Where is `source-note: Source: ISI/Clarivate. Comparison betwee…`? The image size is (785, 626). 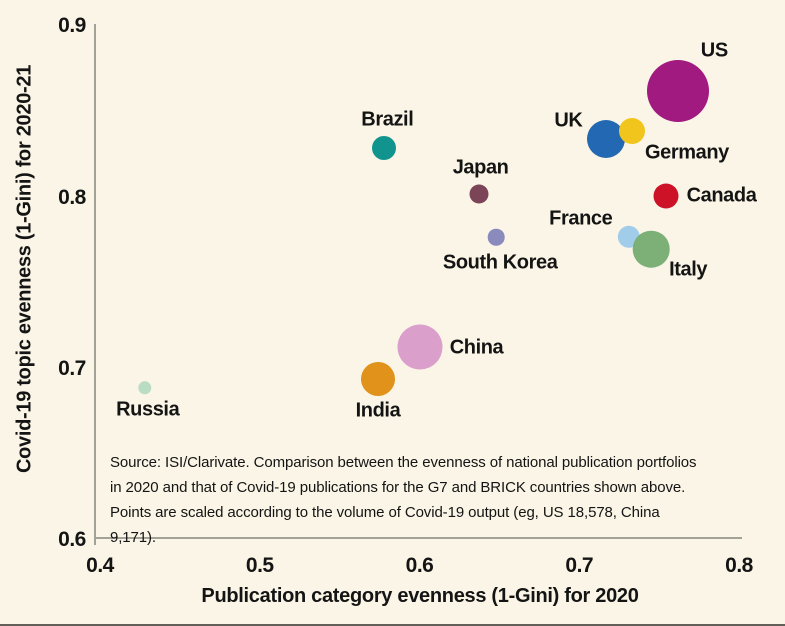 source-note: Source: ISI/Clarivate. Comparison betwee… is located at coordinates (403, 500).